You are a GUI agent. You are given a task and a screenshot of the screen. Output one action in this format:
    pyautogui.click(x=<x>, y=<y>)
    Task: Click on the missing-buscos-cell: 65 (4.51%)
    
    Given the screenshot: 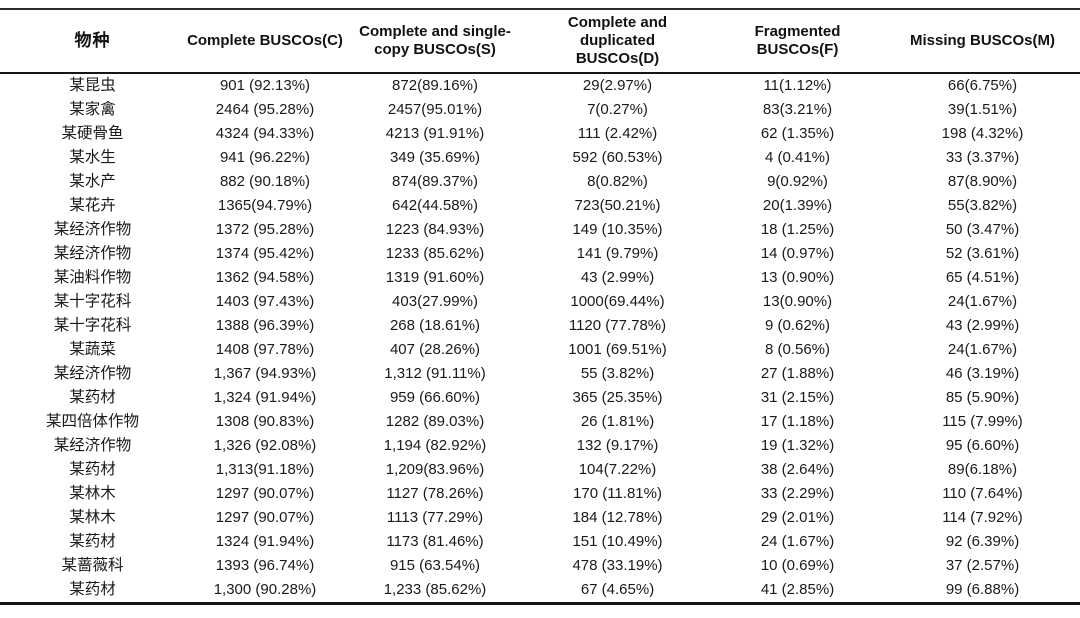 What is the action you would take?
    pyautogui.click(x=982, y=277)
    